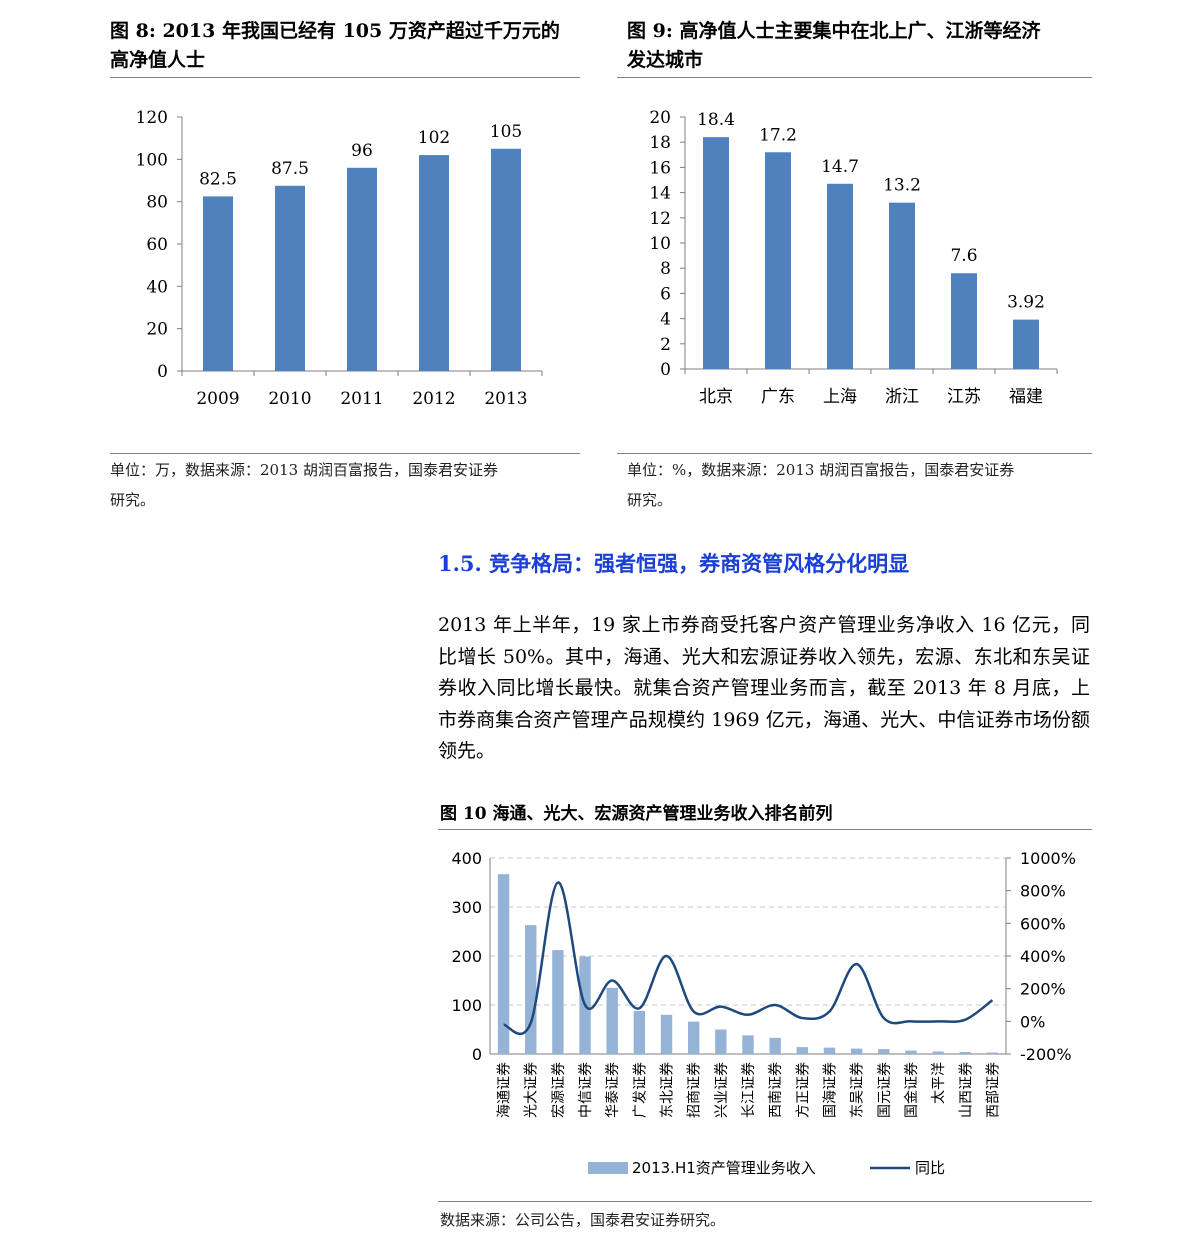 This screenshot has width=1191, height=1249. Describe the element at coordinates (778, 397) in the screenshot. I see `fig9-x-tick-label: 广东` at that location.